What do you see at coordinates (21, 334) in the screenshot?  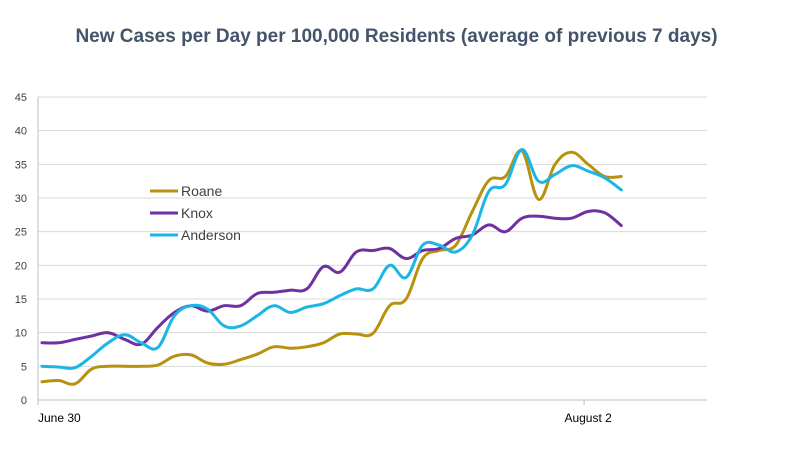 I see `y-tick-label: 10` at bounding box center [21, 334].